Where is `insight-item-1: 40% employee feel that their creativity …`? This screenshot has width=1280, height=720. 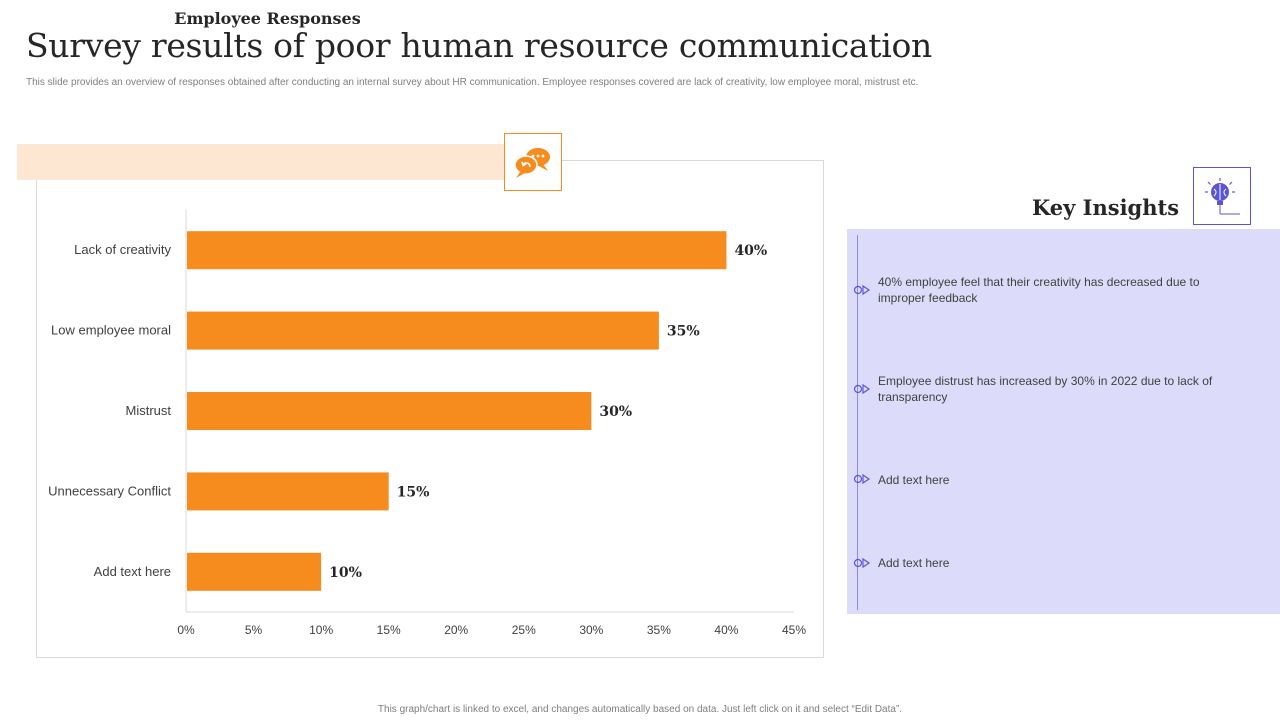 insight-item-1: 40% employee feel that their creativity … is located at coordinates (1039, 290).